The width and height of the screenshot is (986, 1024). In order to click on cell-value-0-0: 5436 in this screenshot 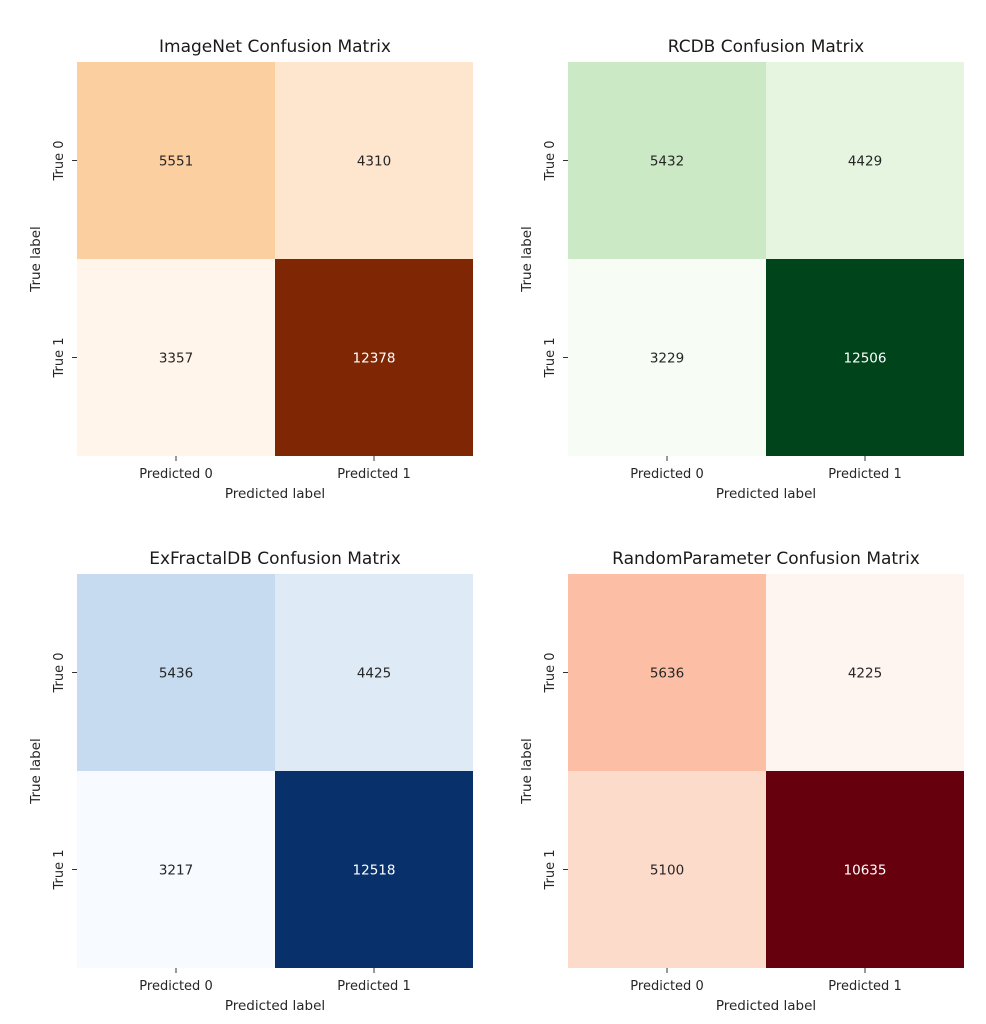, I will do `click(176, 674)`.